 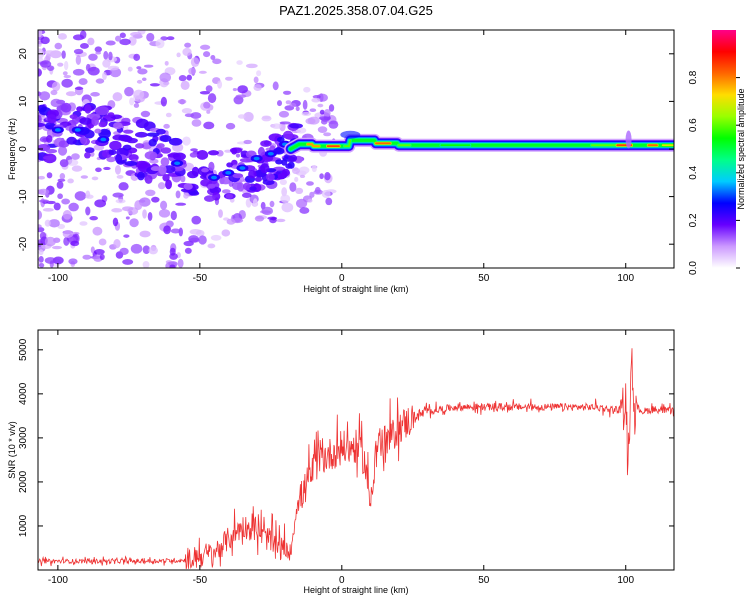 I want to click on y-tick-label: -20, so click(x=23, y=244).